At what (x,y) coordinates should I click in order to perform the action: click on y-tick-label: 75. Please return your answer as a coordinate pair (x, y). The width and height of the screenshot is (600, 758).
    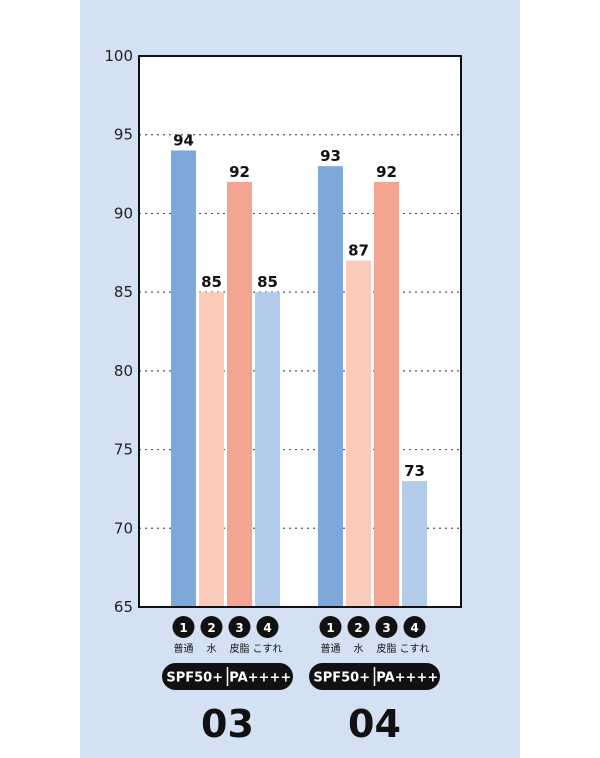
    Looking at the image, I should click on (123, 450).